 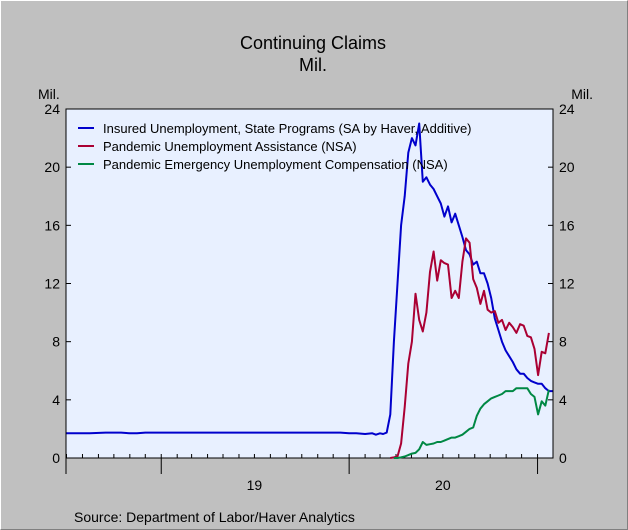 I want to click on legend-label-2: Pandemic Unemployment Assistance (NSA), so click(x=230, y=146).